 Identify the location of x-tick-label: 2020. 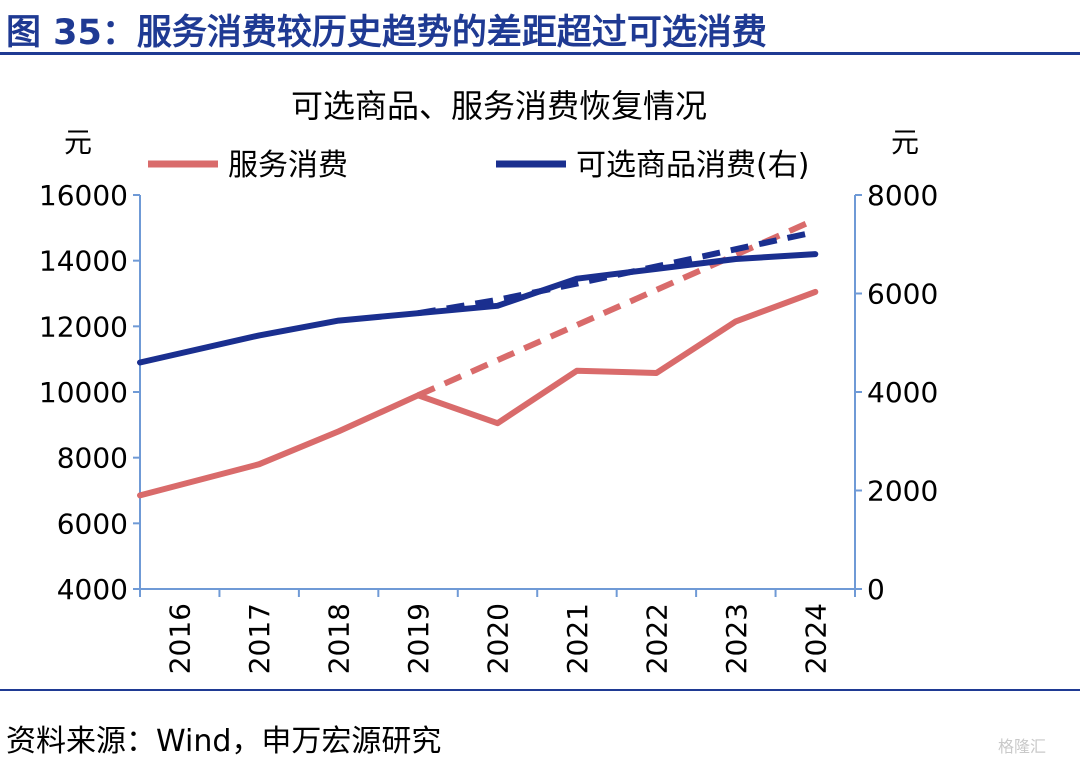
(498, 638).